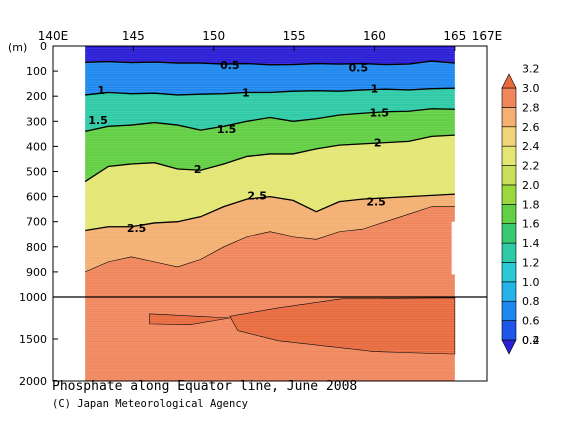  What do you see at coordinates (531, 166) in the screenshot?
I see `colorbar-label: 2.2` at bounding box center [531, 166].